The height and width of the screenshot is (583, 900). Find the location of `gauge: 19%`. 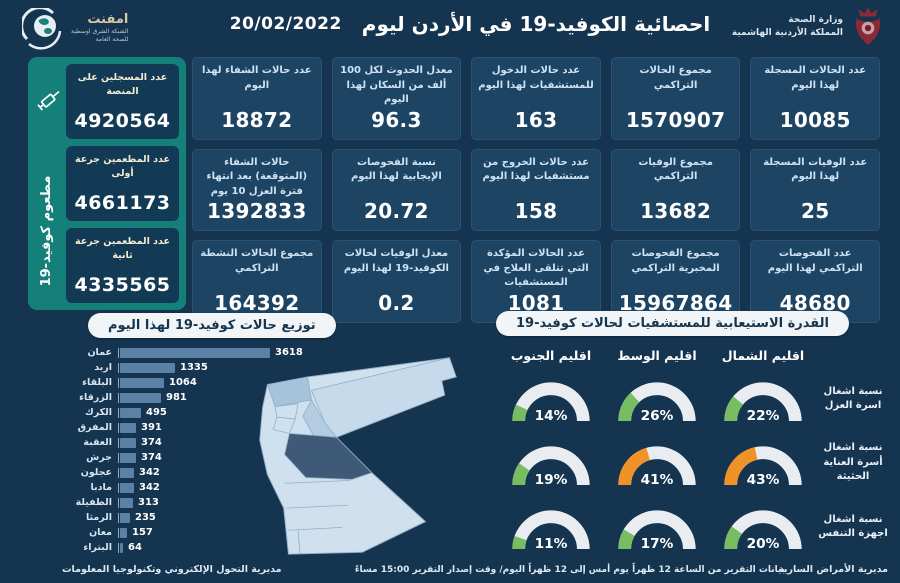

gauge: 19% is located at coordinates (551, 466).